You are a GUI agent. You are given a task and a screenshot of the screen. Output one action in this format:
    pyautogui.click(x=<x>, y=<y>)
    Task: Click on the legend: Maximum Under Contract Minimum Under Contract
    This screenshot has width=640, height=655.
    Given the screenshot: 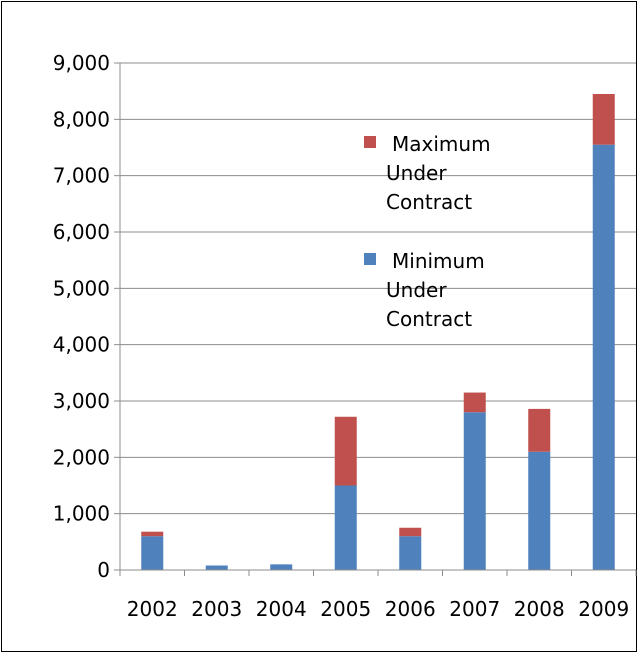 What is the action you would take?
    pyautogui.click(x=427, y=231)
    